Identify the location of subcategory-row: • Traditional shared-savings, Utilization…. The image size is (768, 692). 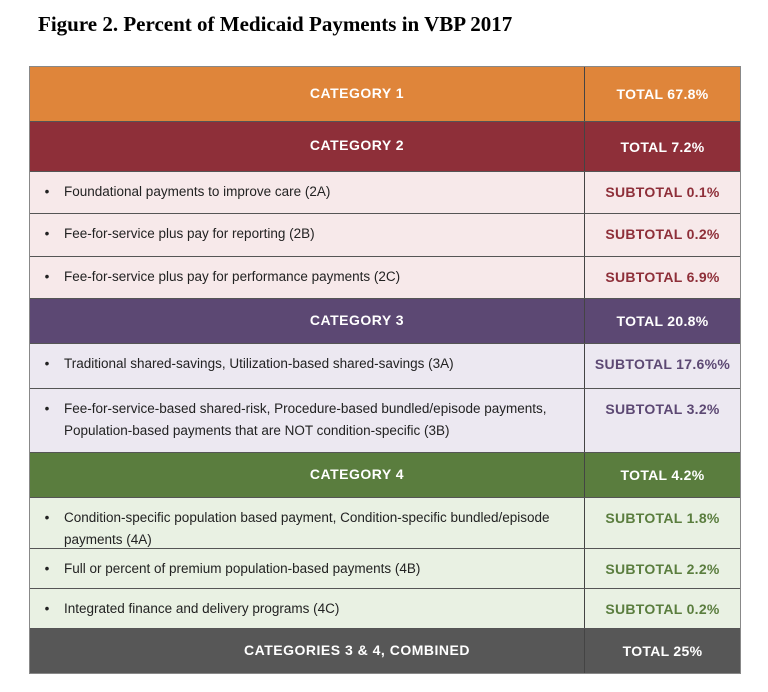
(385, 366).